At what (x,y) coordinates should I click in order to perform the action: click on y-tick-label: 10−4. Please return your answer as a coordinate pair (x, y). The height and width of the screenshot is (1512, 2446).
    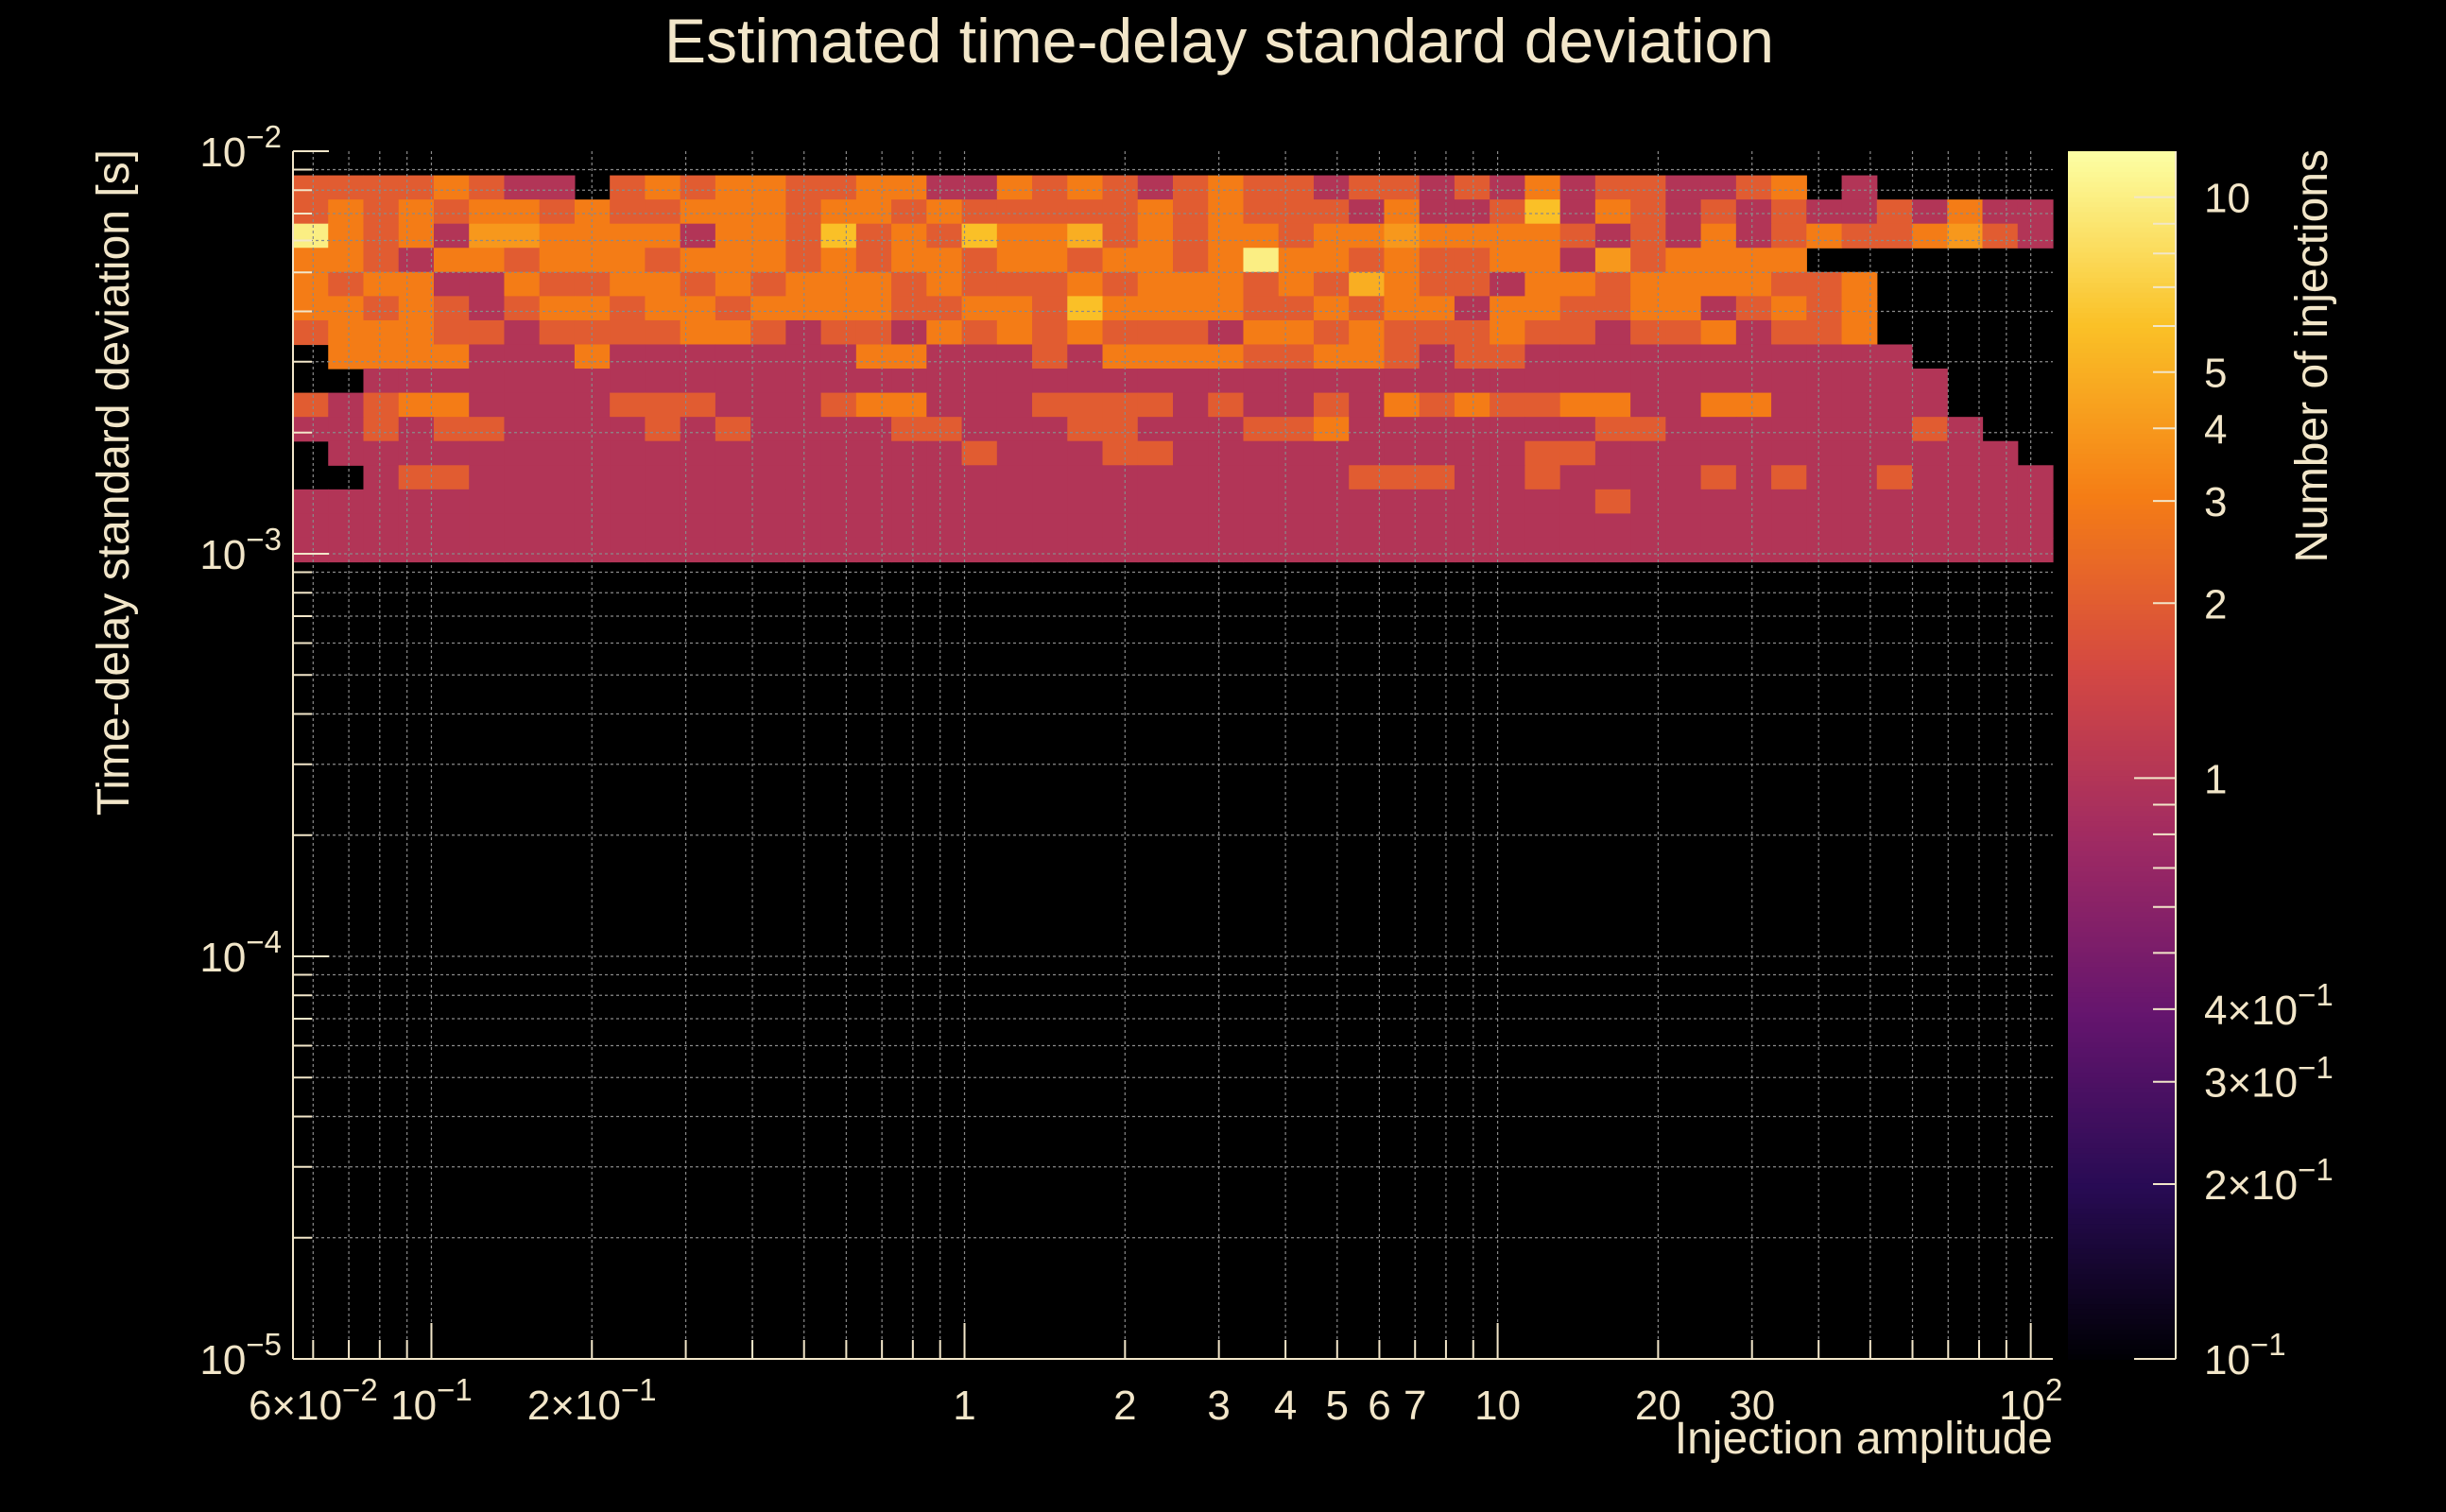
    Looking at the image, I should click on (241, 952).